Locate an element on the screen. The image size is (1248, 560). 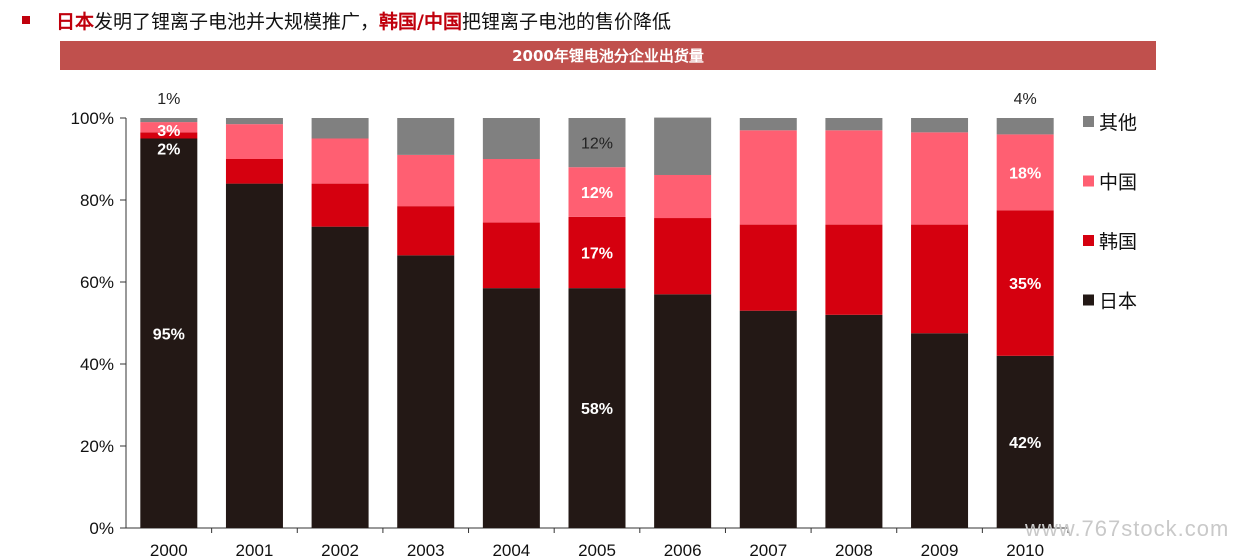
headline-korea-china: 韩国/中国 is located at coordinates (420, 21).